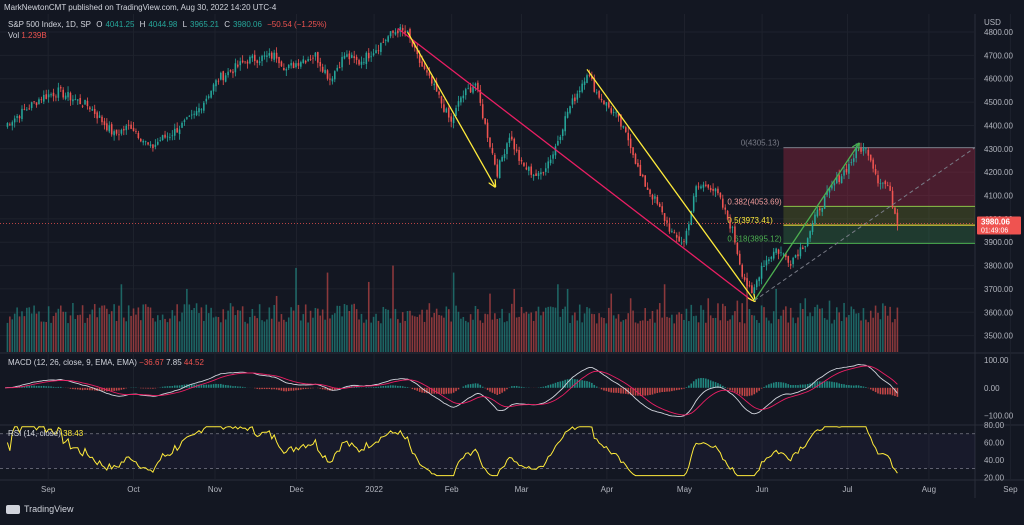 Image resolution: width=1024 pixels, height=525 pixels. I want to click on time-tick-label: Dec, so click(296, 489).